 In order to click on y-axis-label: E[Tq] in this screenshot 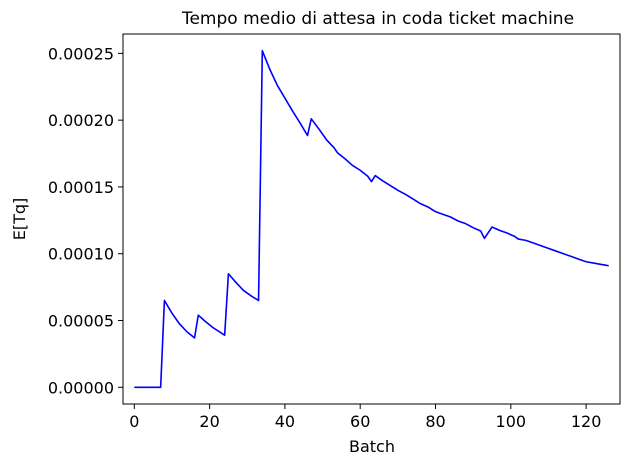, I will do `click(19, 219)`.